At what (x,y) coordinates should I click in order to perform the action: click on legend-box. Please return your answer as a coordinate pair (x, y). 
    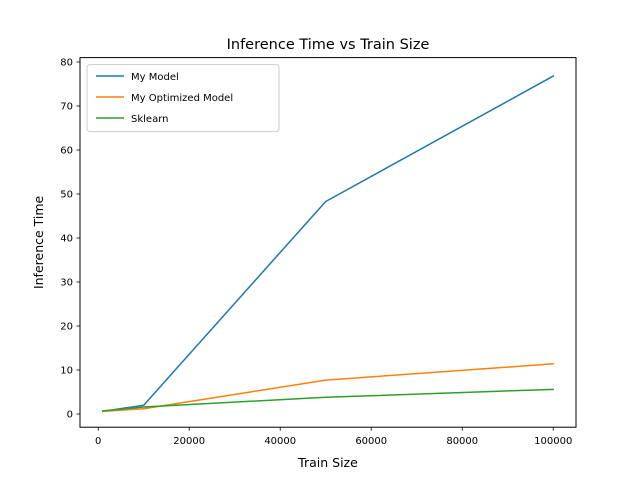
    Looking at the image, I should click on (183, 98).